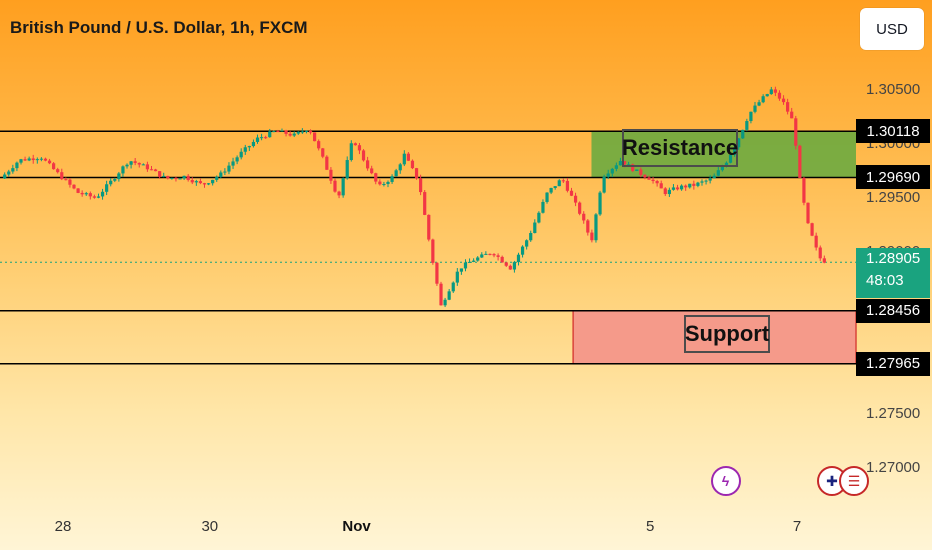 The height and width of the screenshot is (550, 932). Describe the element at coordinates (797, 526) in the screenshot. I see `x-tick-label: 7` at that location.